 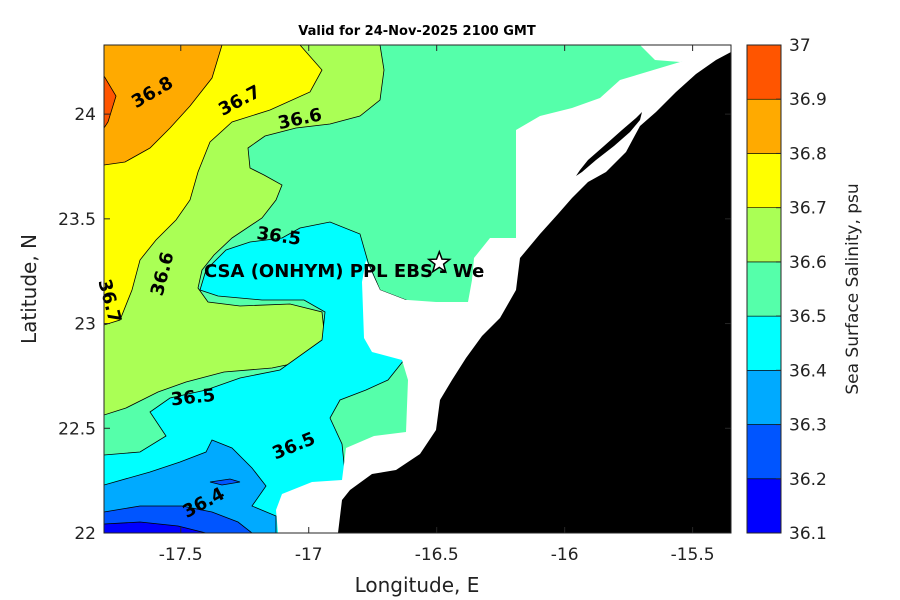 I want to click on colorbar-tick-label: 36.5, so click(x=808, y=317).